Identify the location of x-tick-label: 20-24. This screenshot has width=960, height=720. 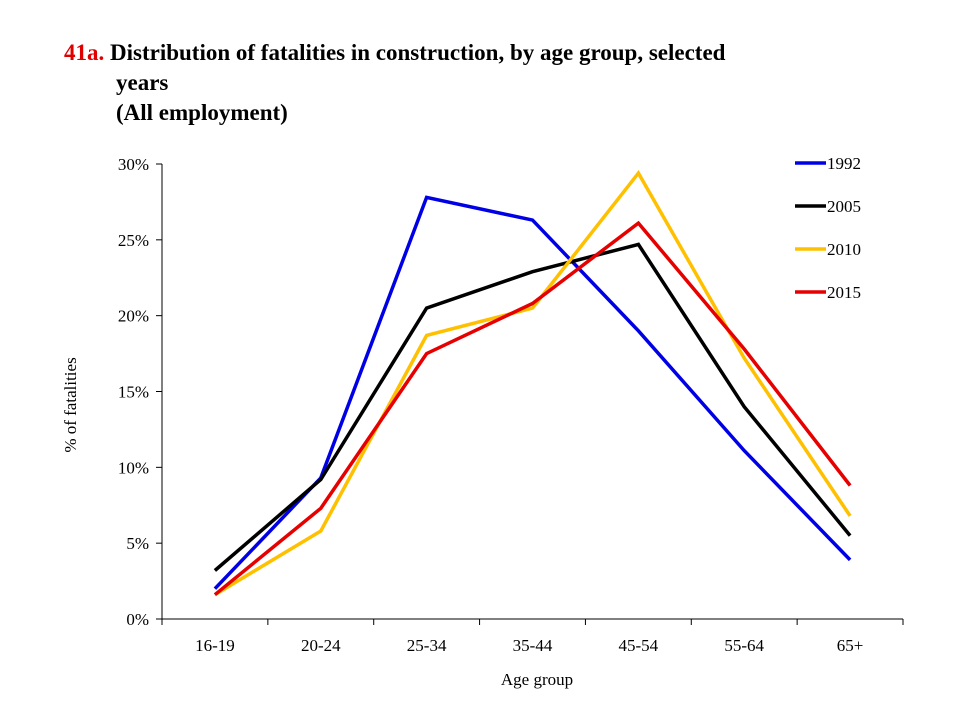
(321, 645).